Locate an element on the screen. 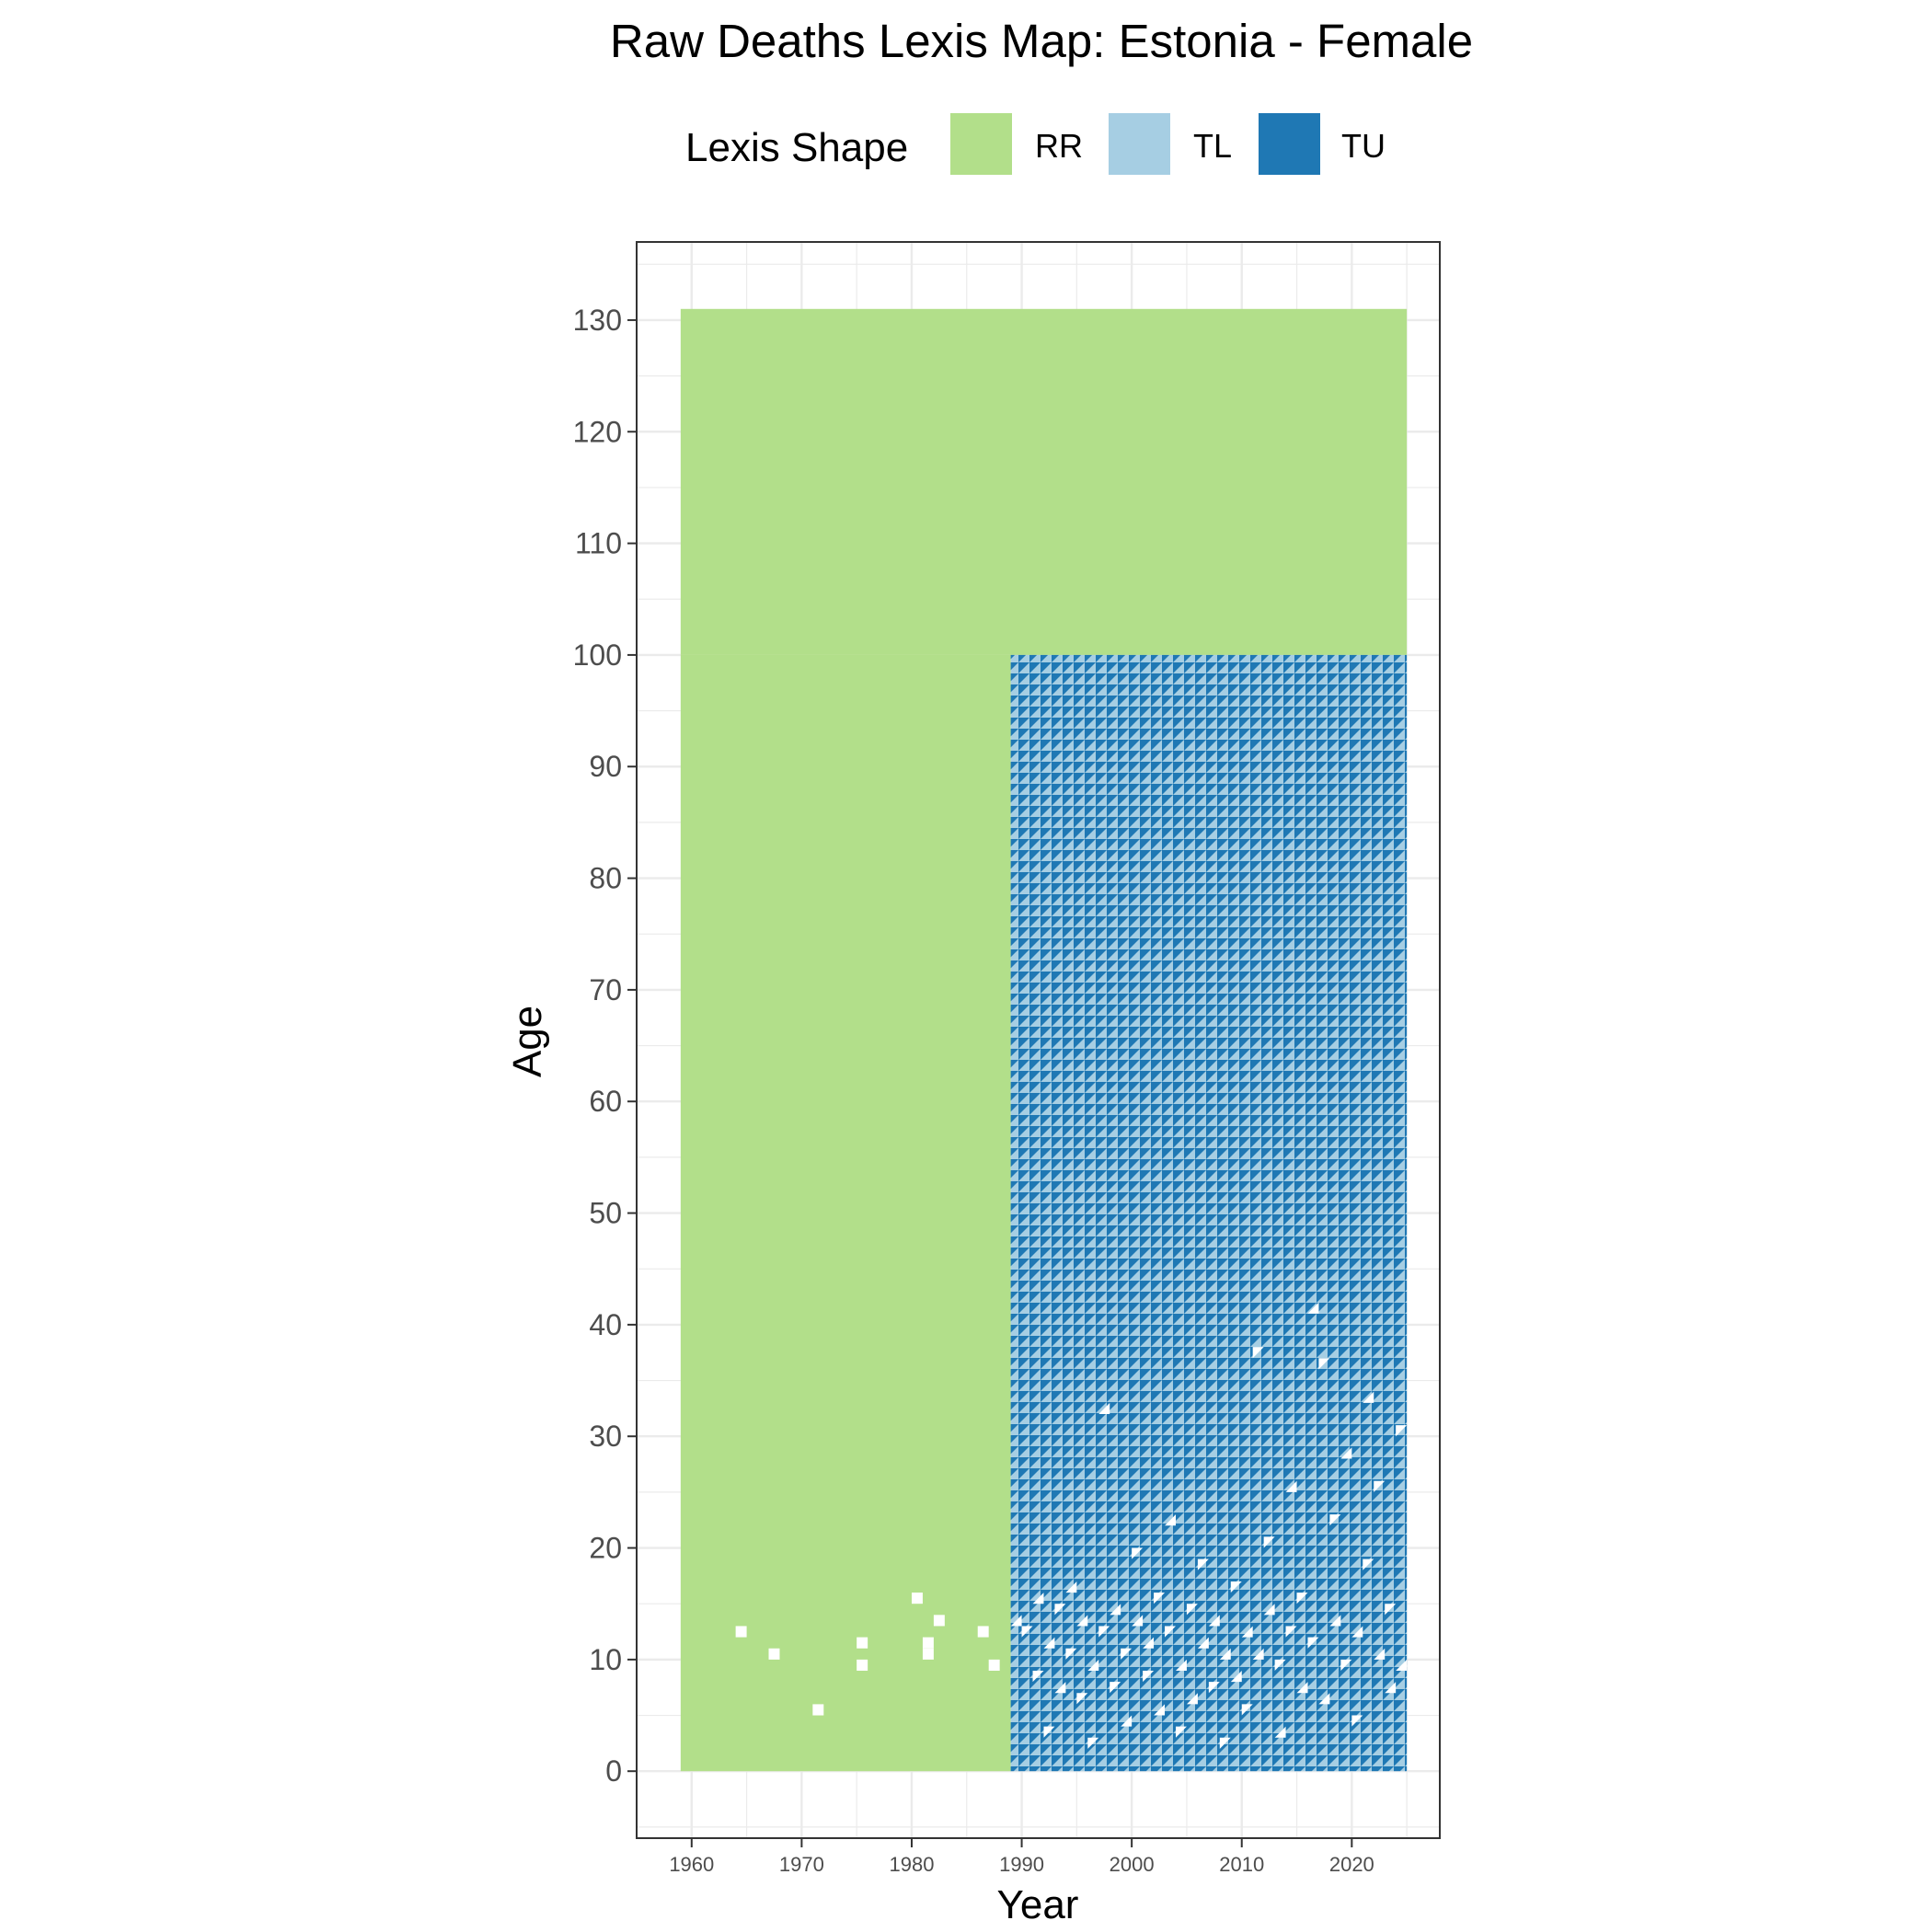 This screenshot has width=1932, height=1932. legend: Lexis Shape RR TL TU is located at coordinates (1035, 144).